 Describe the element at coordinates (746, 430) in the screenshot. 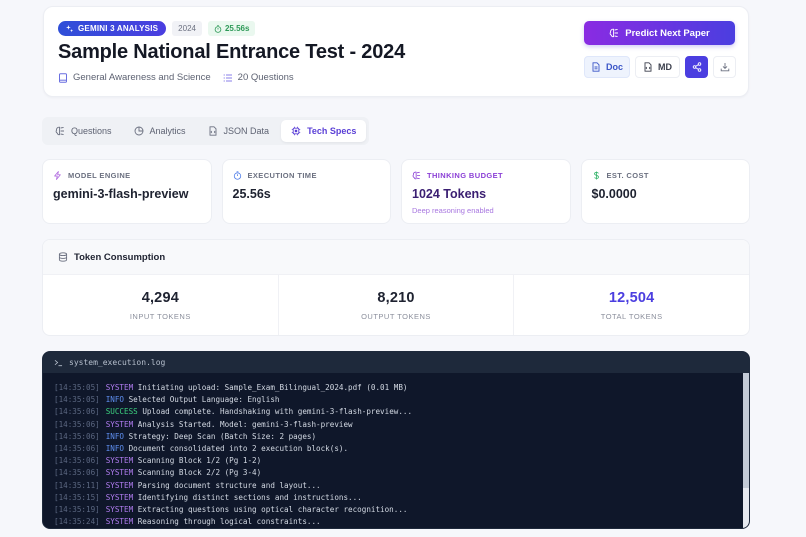

I see `log-scrollbar-thumb` at that location.